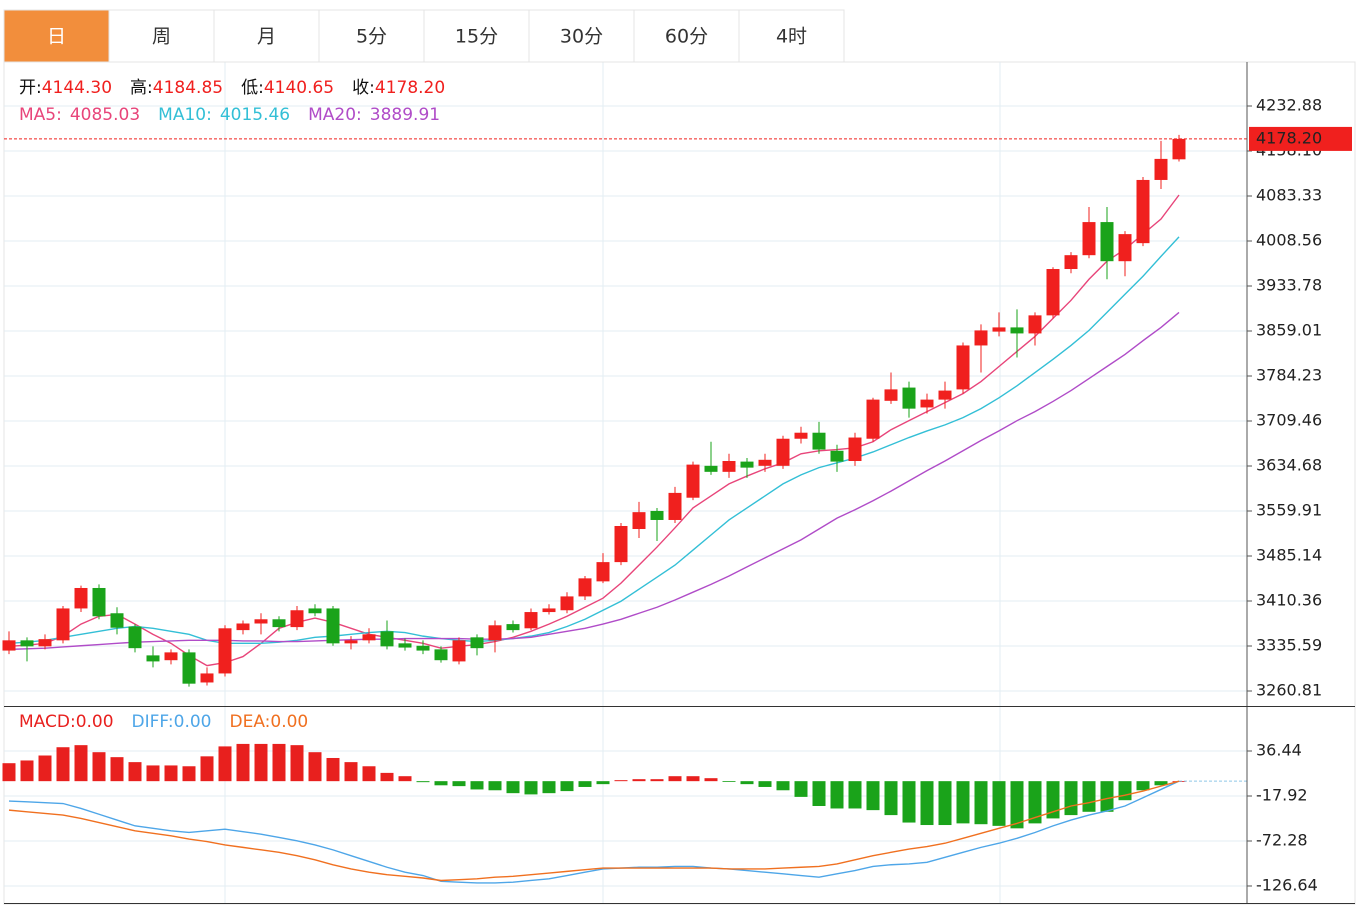 The height and width of the screenshot is (906, 1359). What do you see at coordinates (249, 722) in the screenshot?
I see `legend-name: DEA:` at bounding box center [249, 722].